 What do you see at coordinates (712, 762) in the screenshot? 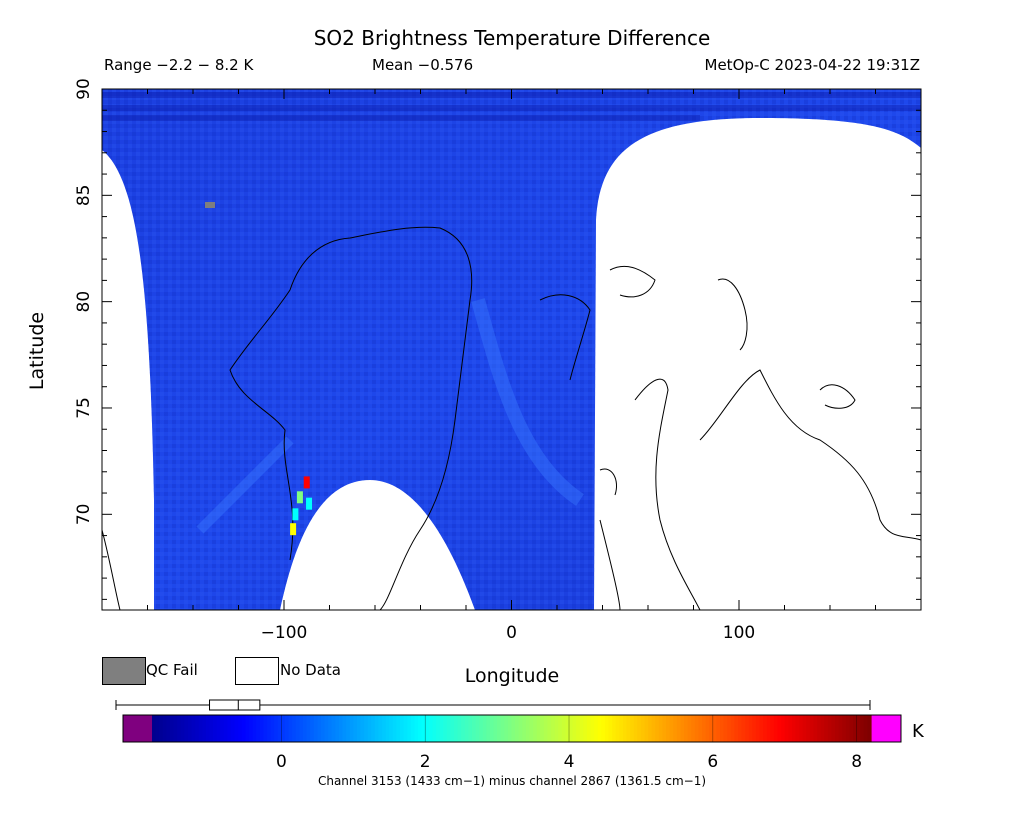
I see `colorbar-tick-label: 6` at bounding box center [712, 762].